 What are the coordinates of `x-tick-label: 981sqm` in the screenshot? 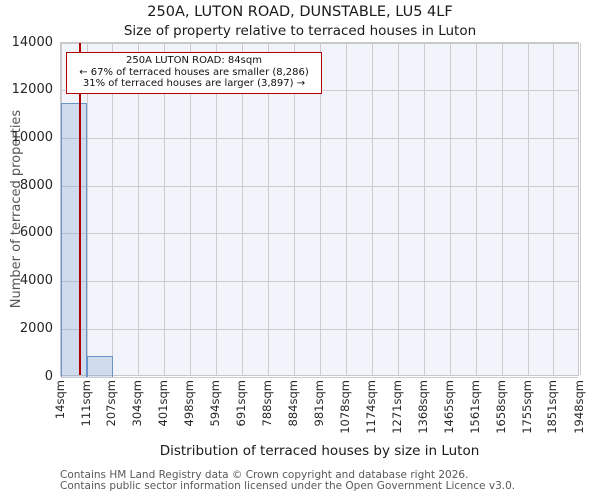 It's located at (319, 403).